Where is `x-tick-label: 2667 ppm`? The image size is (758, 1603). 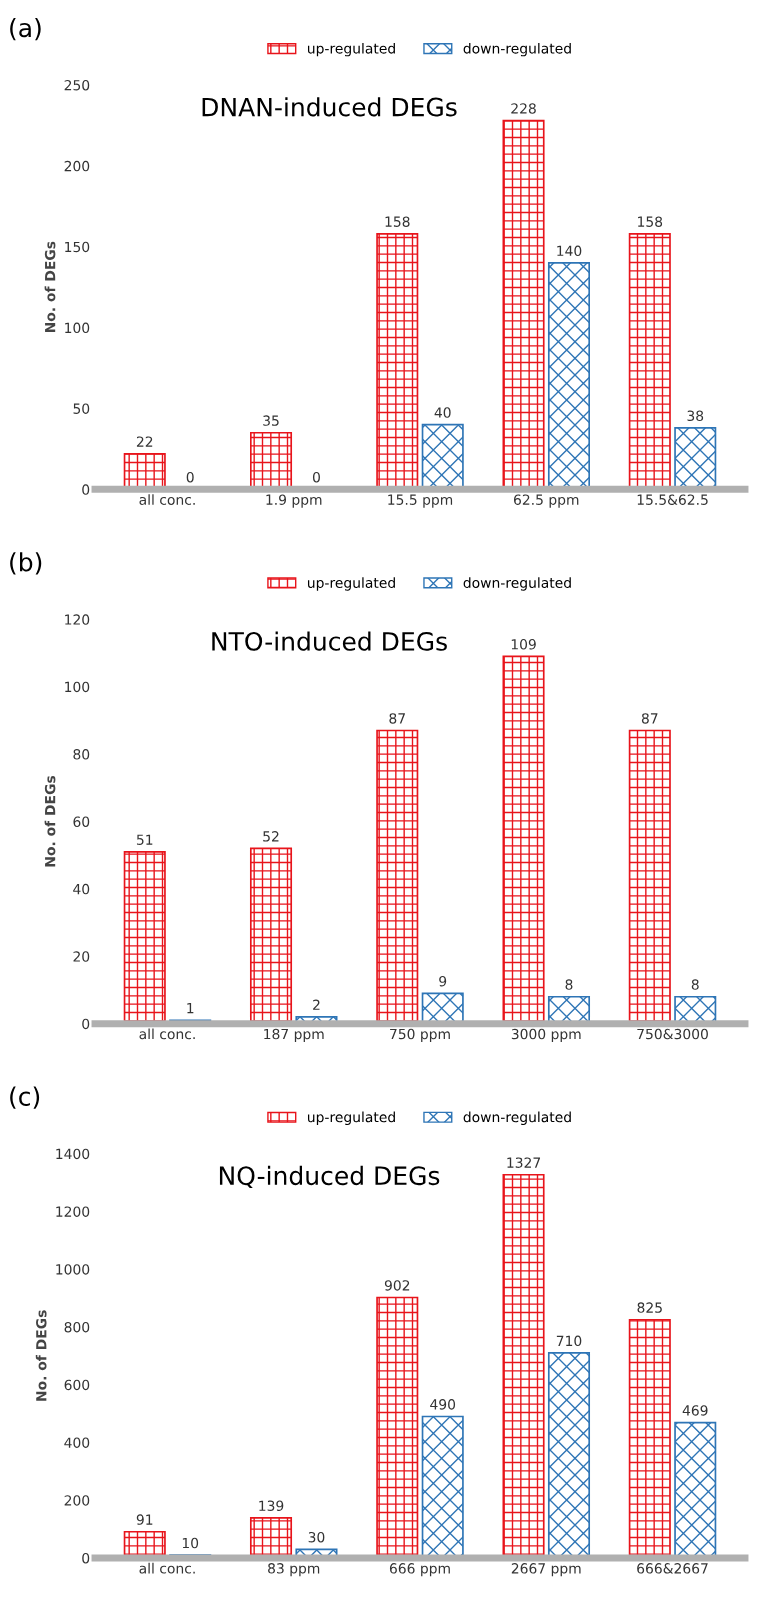 x-tick-label: 2667 ppm is located at coordinates (546, 1570).